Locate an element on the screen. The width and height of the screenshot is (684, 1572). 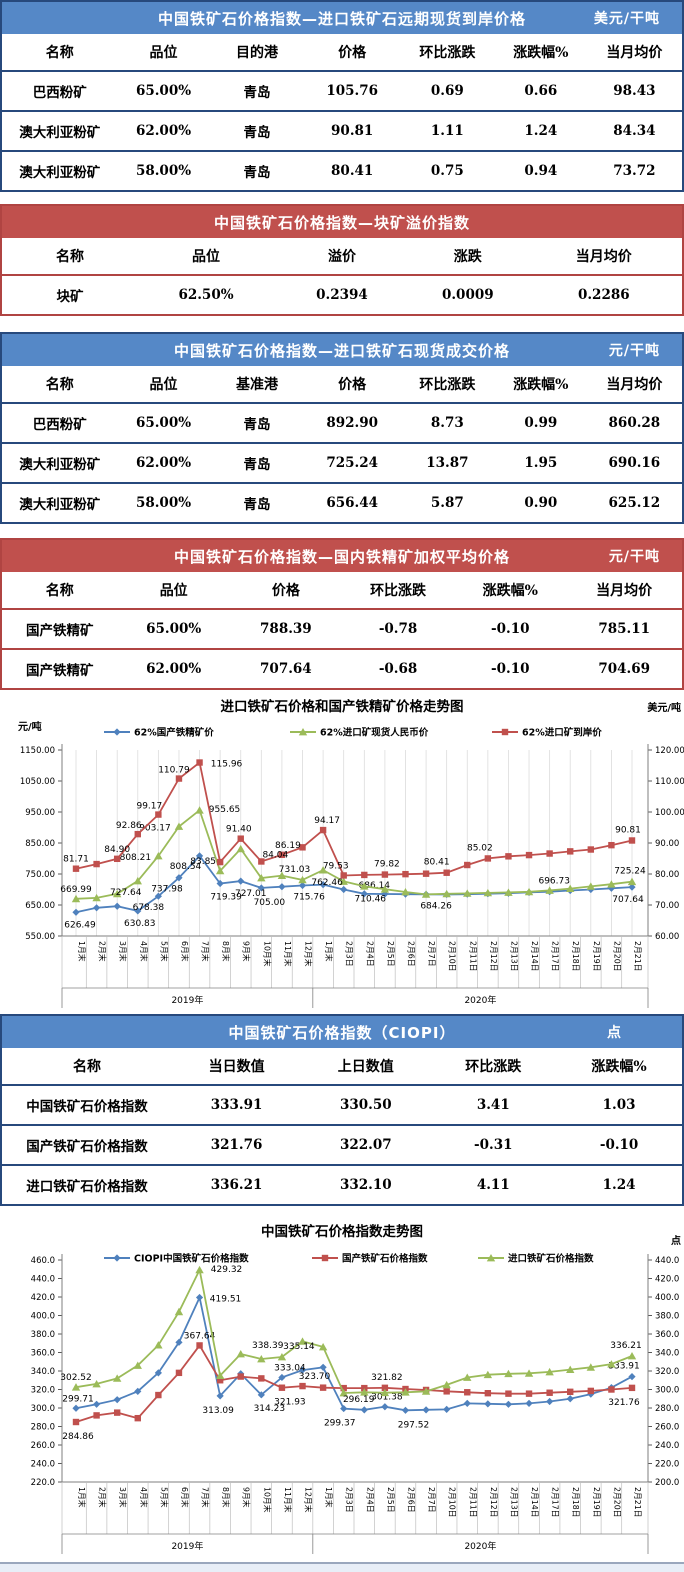
data-label: 79.82 is located at coordinates (387, 865).